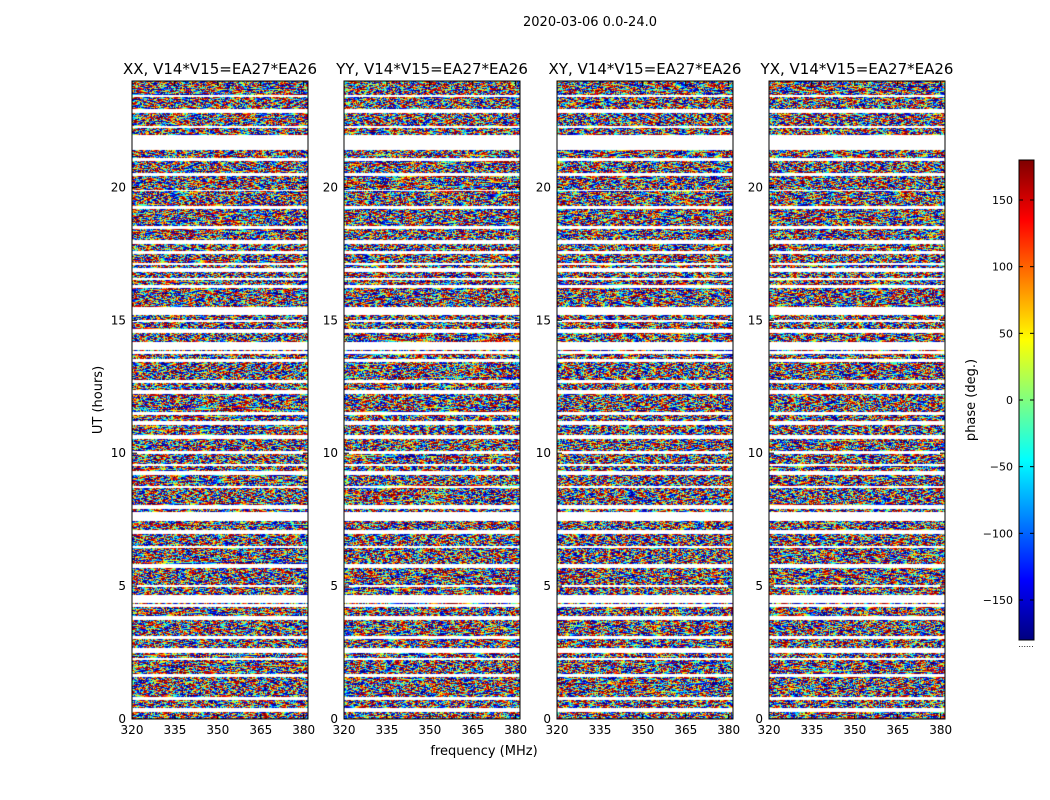 The image size is (1050, 800). I want to click on panel-3-frame, so click(645, 400).